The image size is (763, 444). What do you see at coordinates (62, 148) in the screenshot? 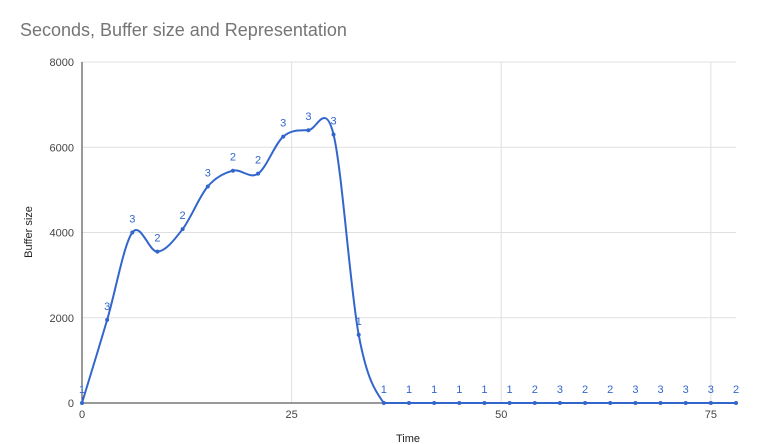
I see `y-tick-label: 6000` at bounding box center [62, 148].